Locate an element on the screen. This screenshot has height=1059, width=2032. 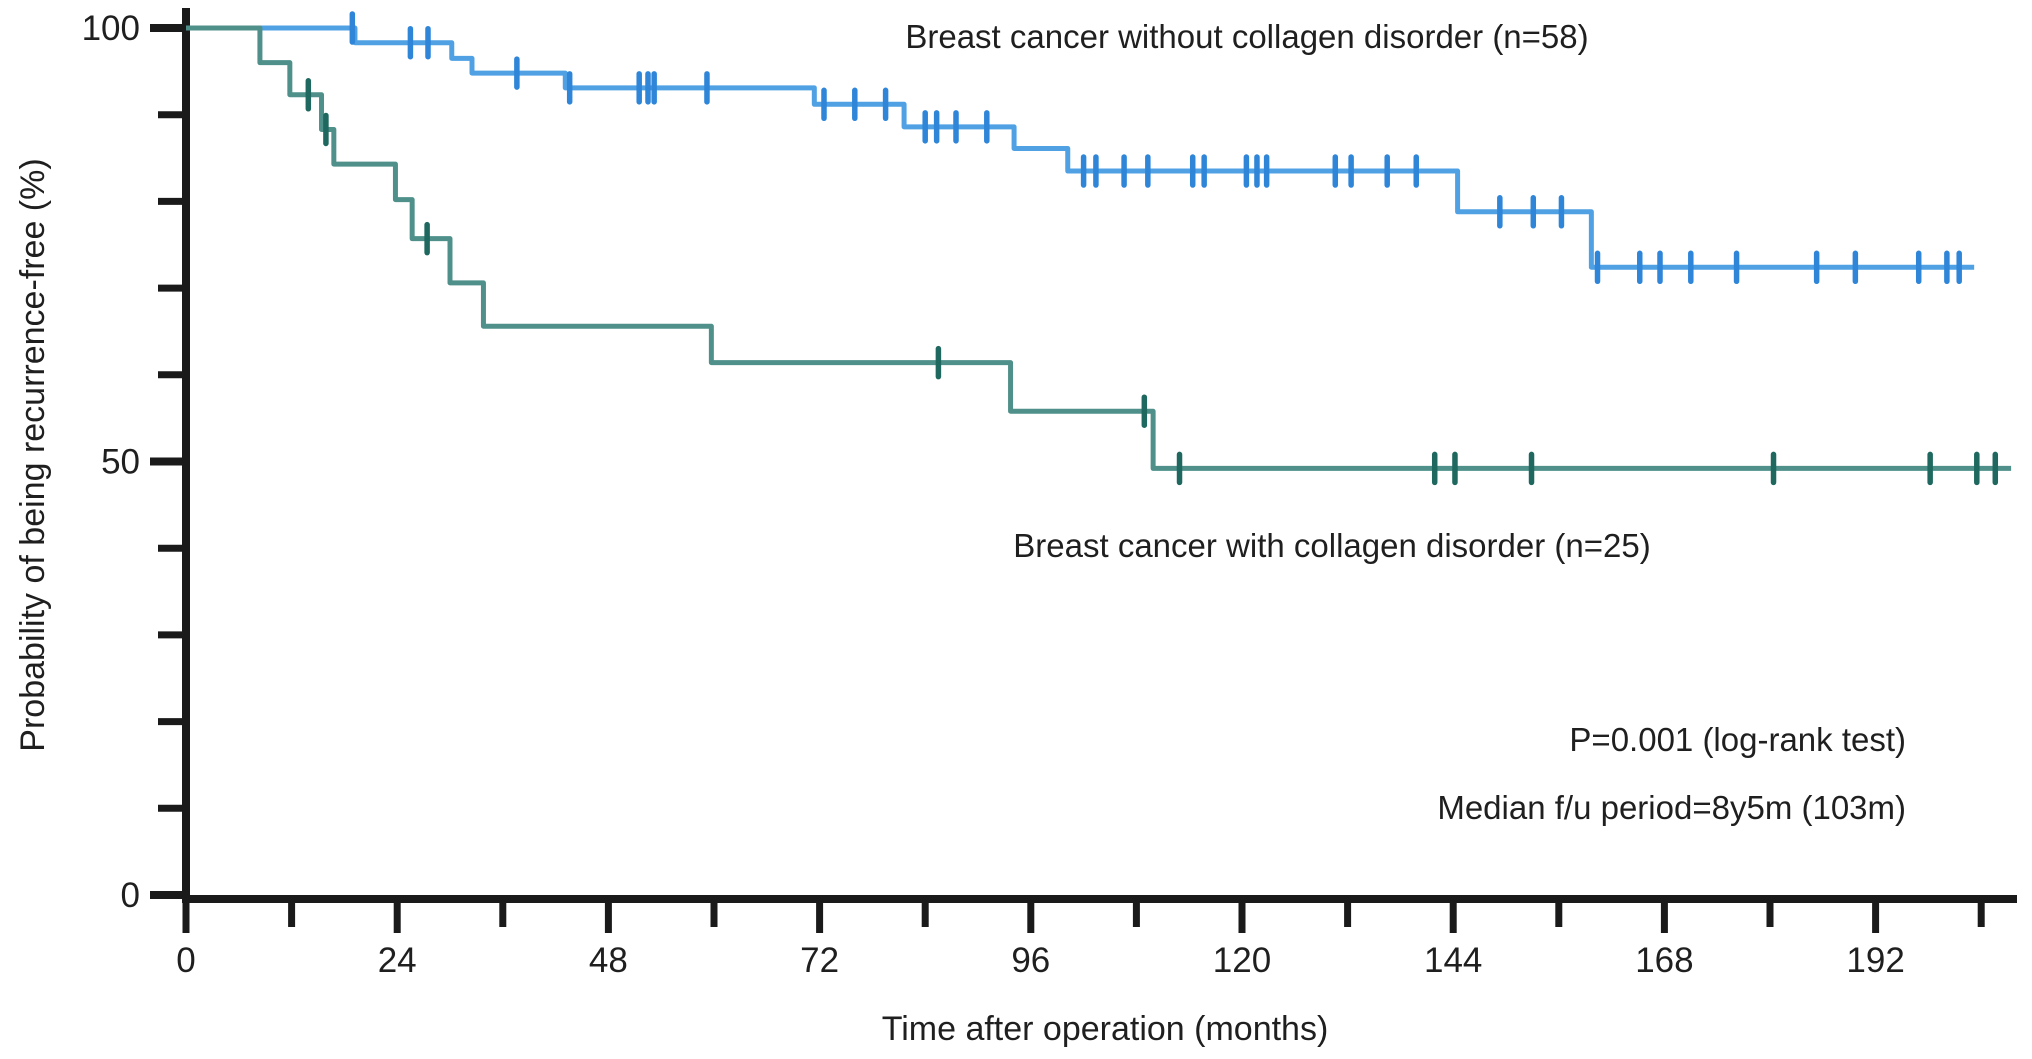
x-tick-label: 72 is located at coordinates (819, 960).